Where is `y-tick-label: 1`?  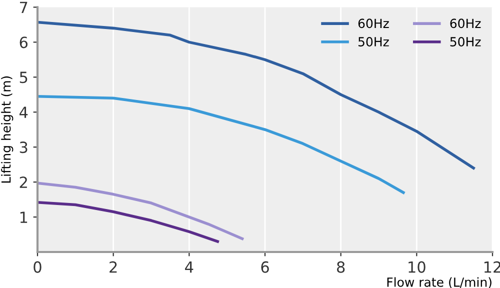
y-tick-label: 1 is located at coordinates (24, 217).